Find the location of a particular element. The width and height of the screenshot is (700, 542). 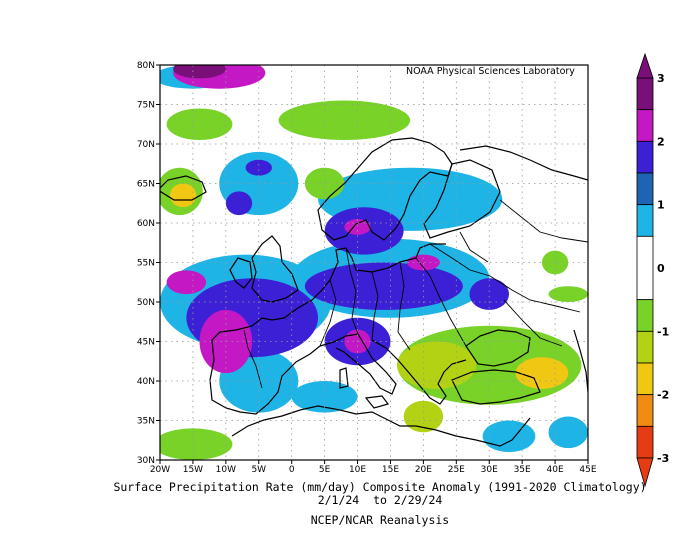

caption-source: NCEP/NCAR Reanalysis is located at coordinates (380, 520).